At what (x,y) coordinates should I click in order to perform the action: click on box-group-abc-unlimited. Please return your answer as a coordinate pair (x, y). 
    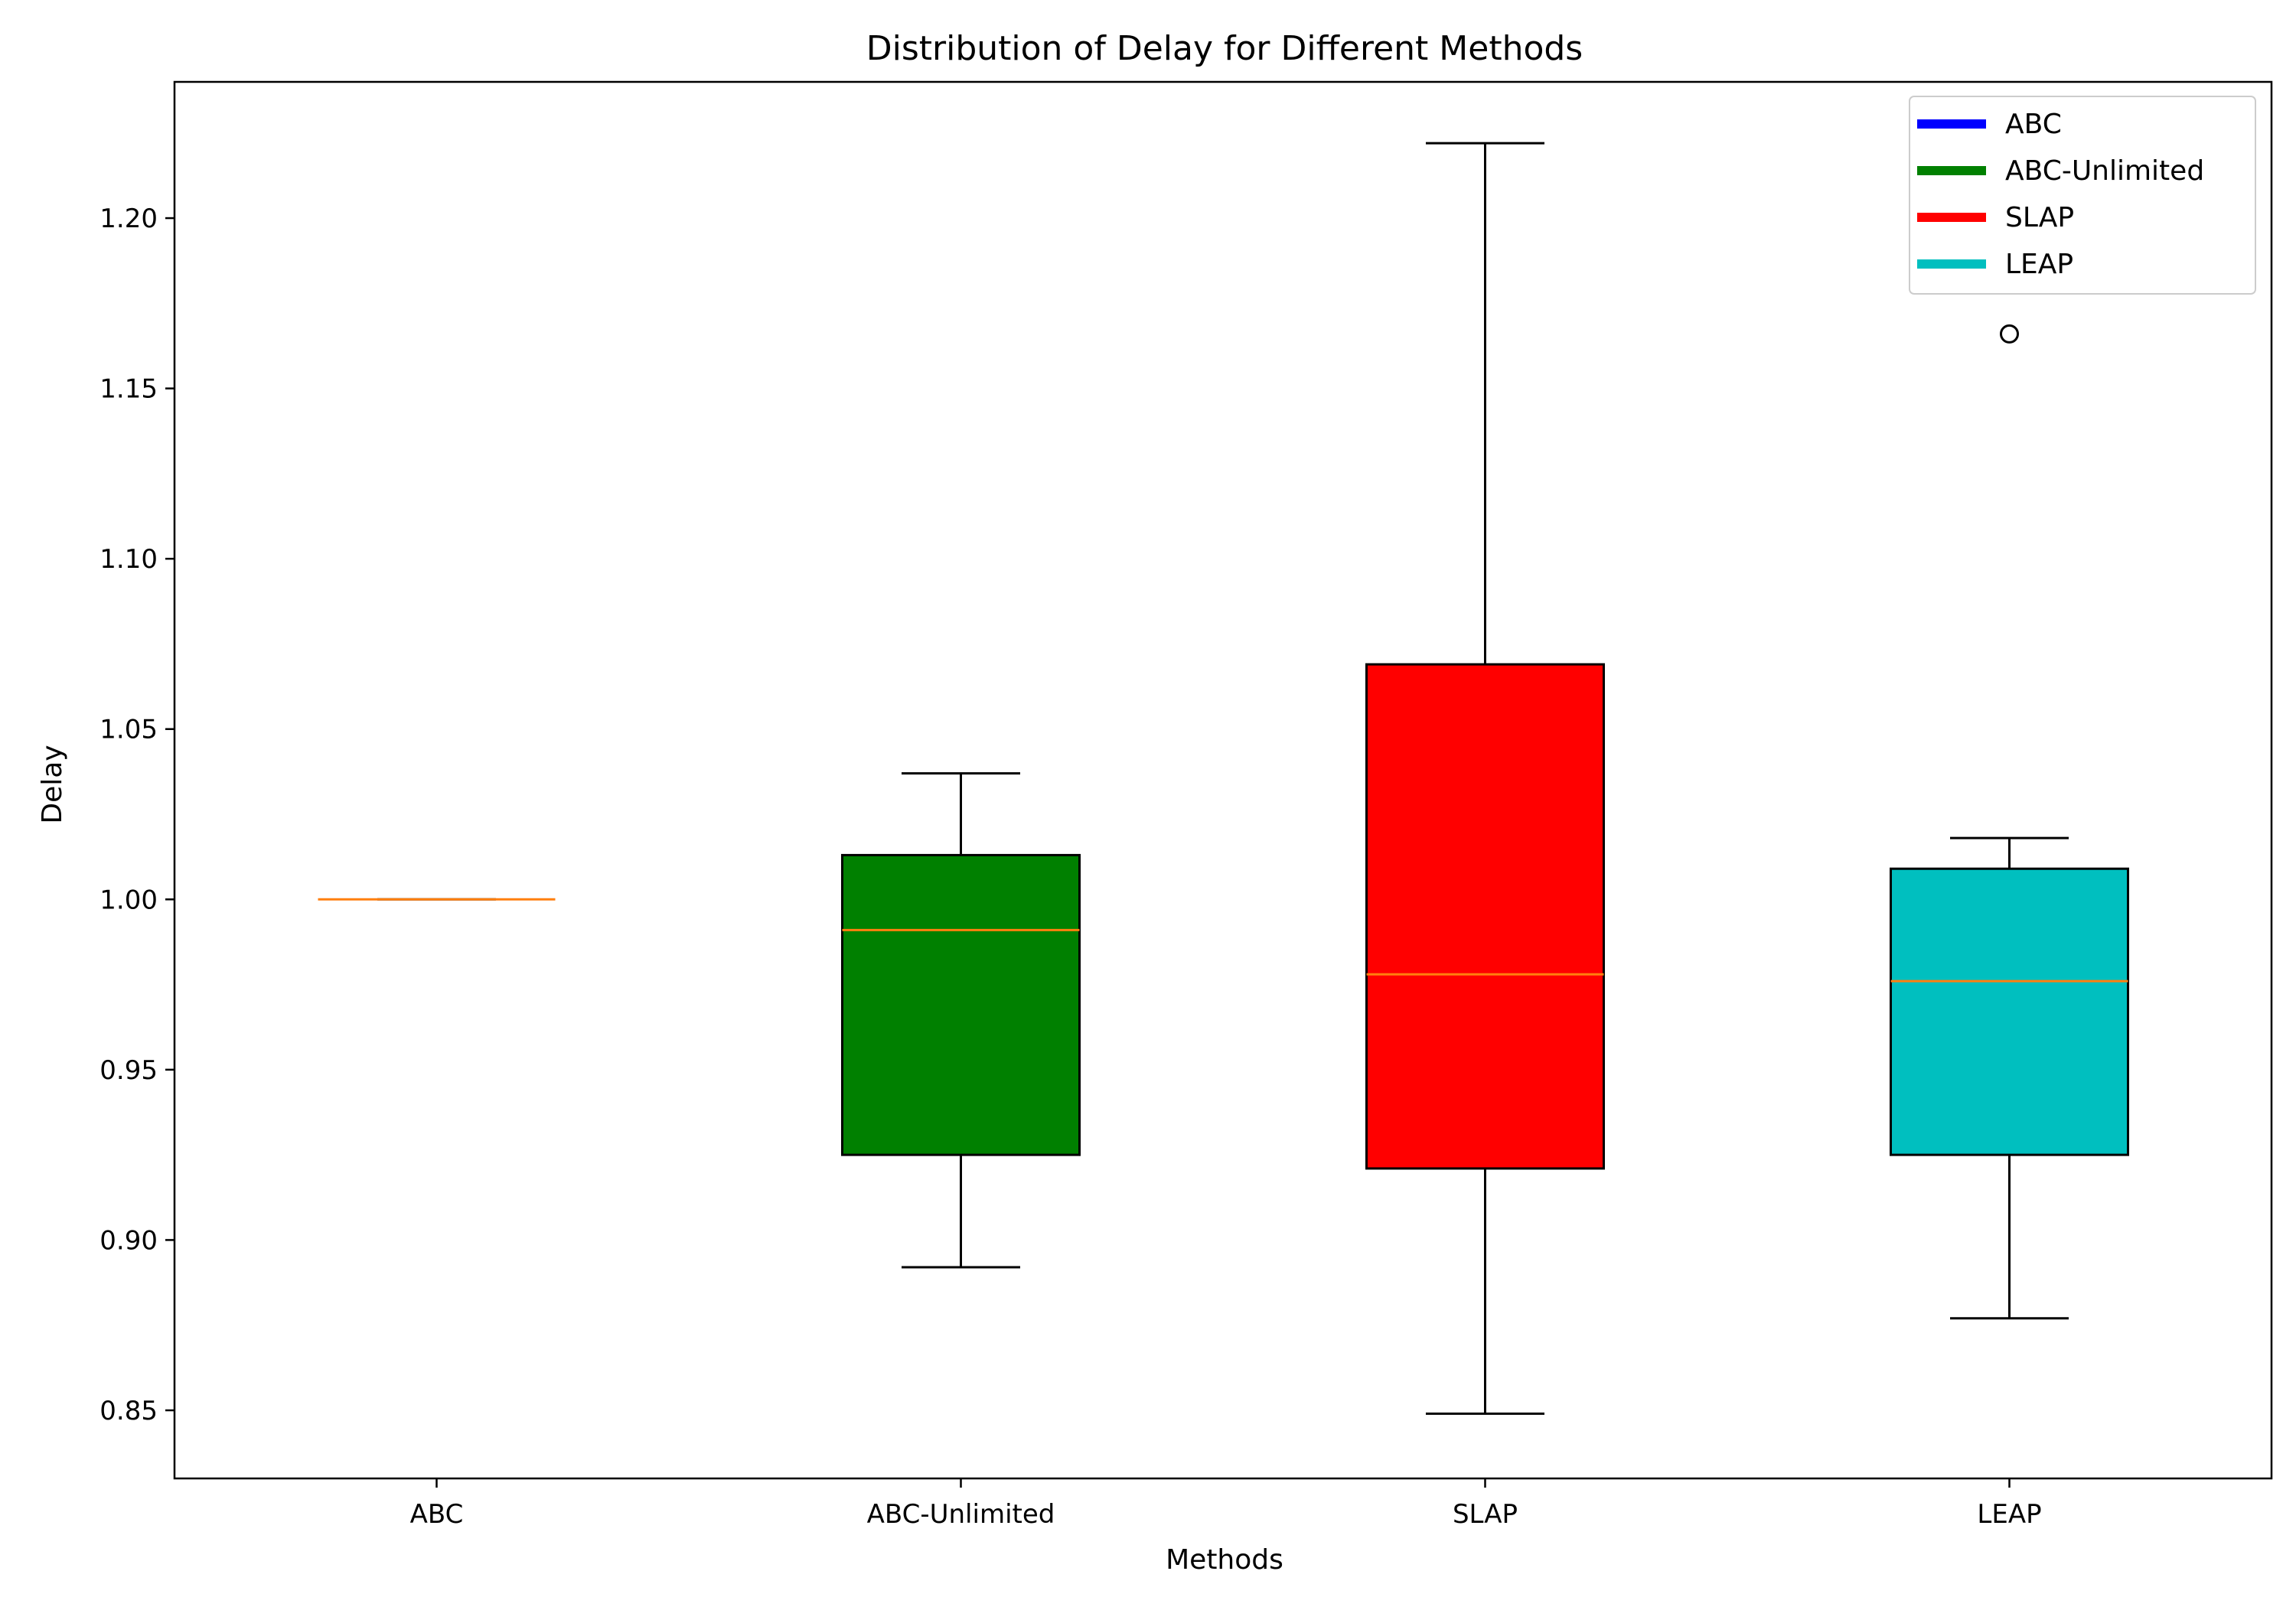
    Looking at the image, I should click on (961, 1020).